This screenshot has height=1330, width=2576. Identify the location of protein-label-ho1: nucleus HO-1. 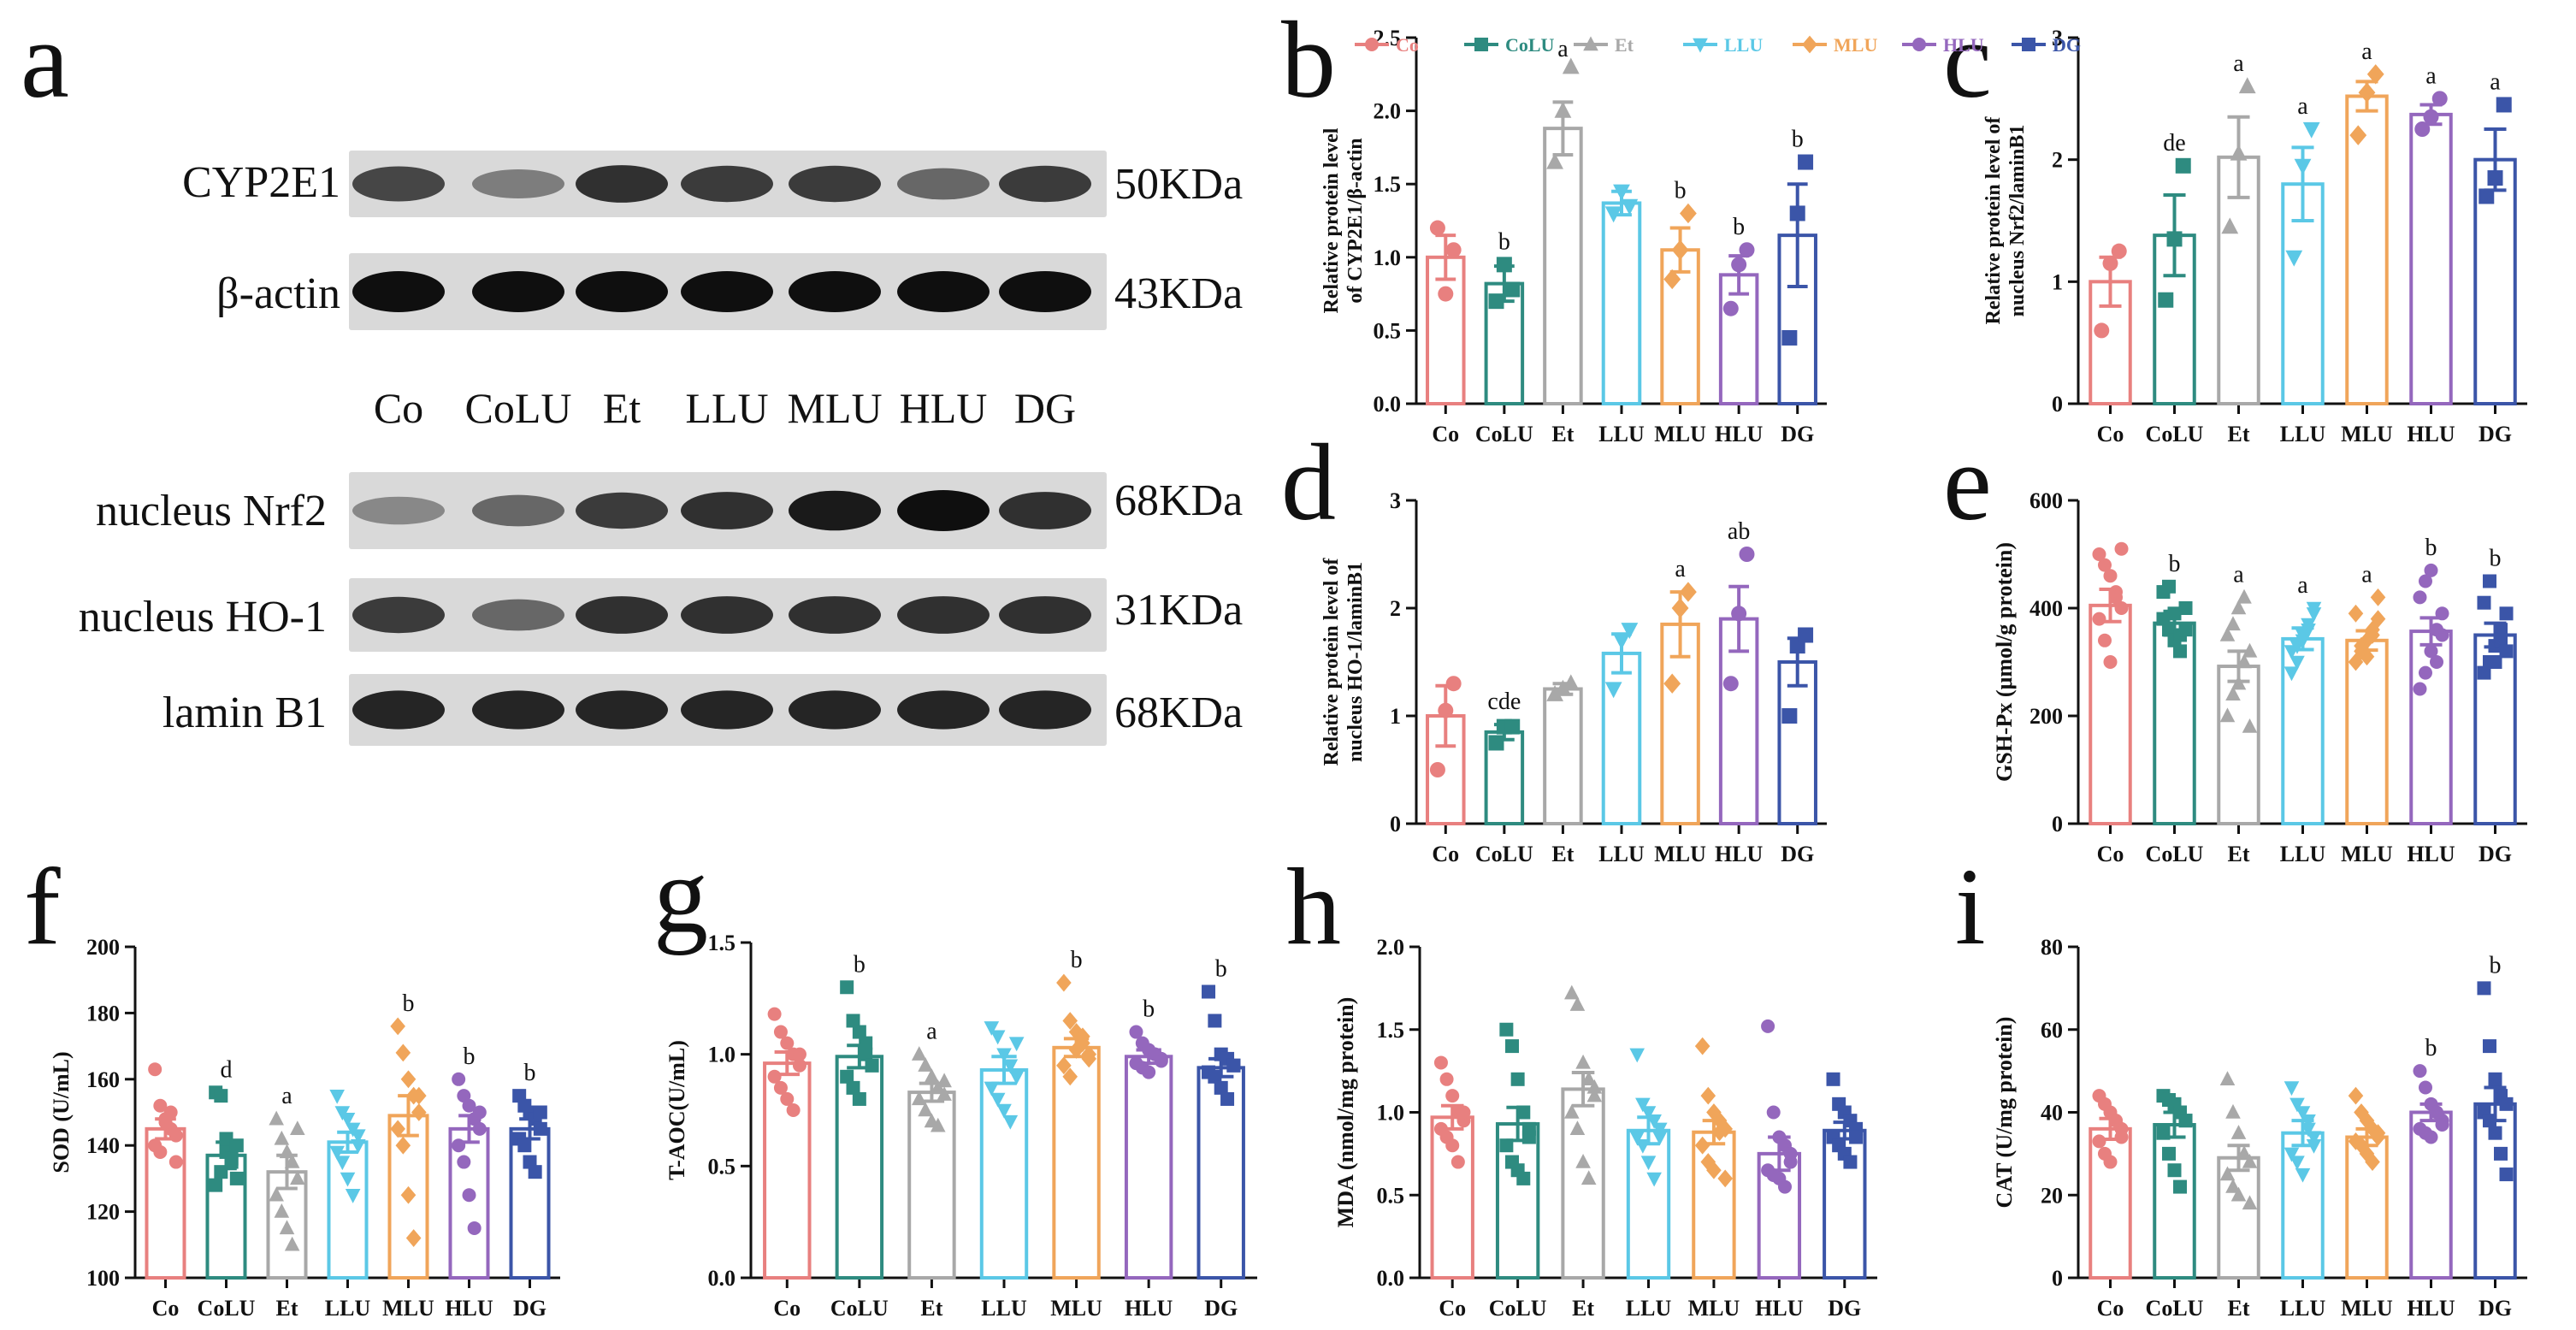
(202, 617).